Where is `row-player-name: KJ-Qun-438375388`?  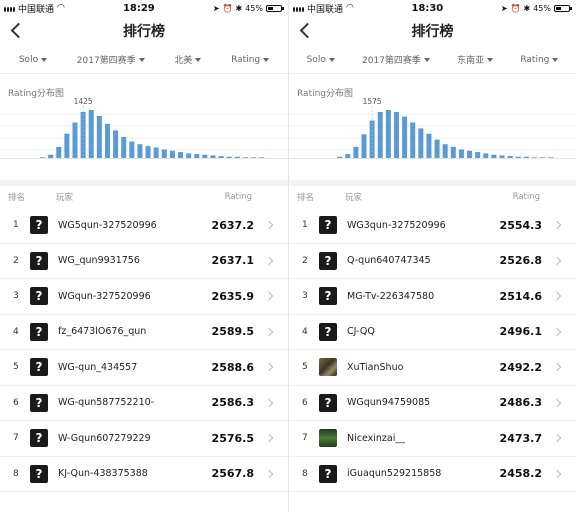
row-player-name: KJ-Qun-438375388 is located at coordinates (103, 474).